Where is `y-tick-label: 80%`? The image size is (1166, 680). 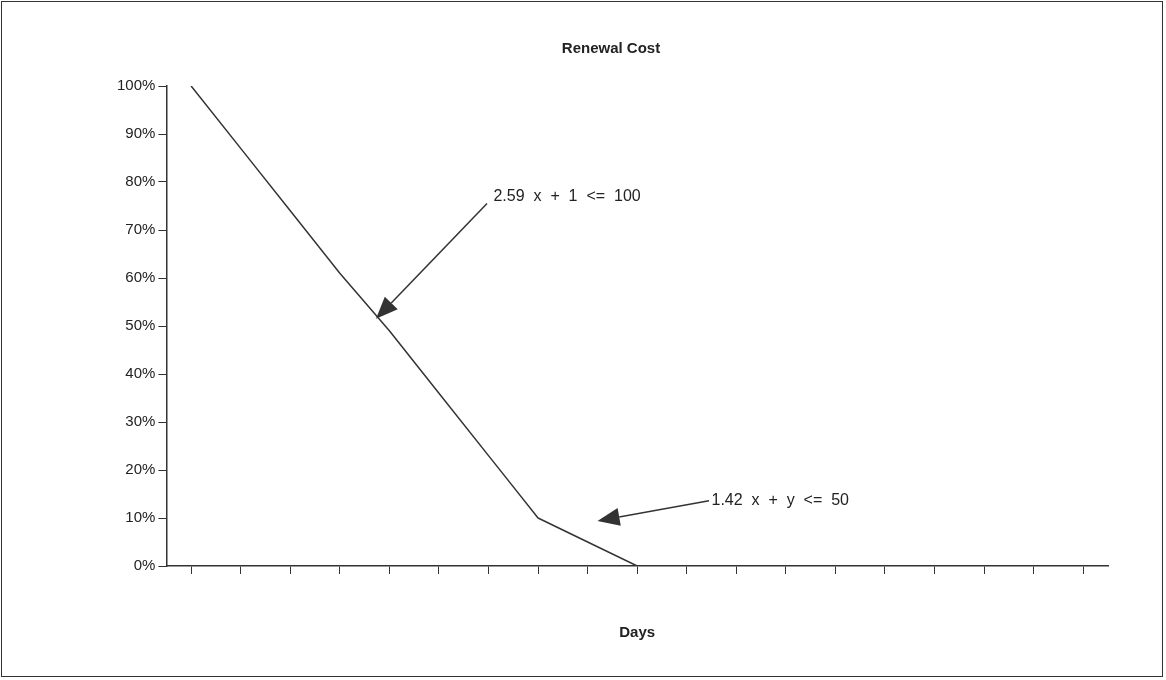 y-tick-label: 80% is located at coordinates (140, 181).